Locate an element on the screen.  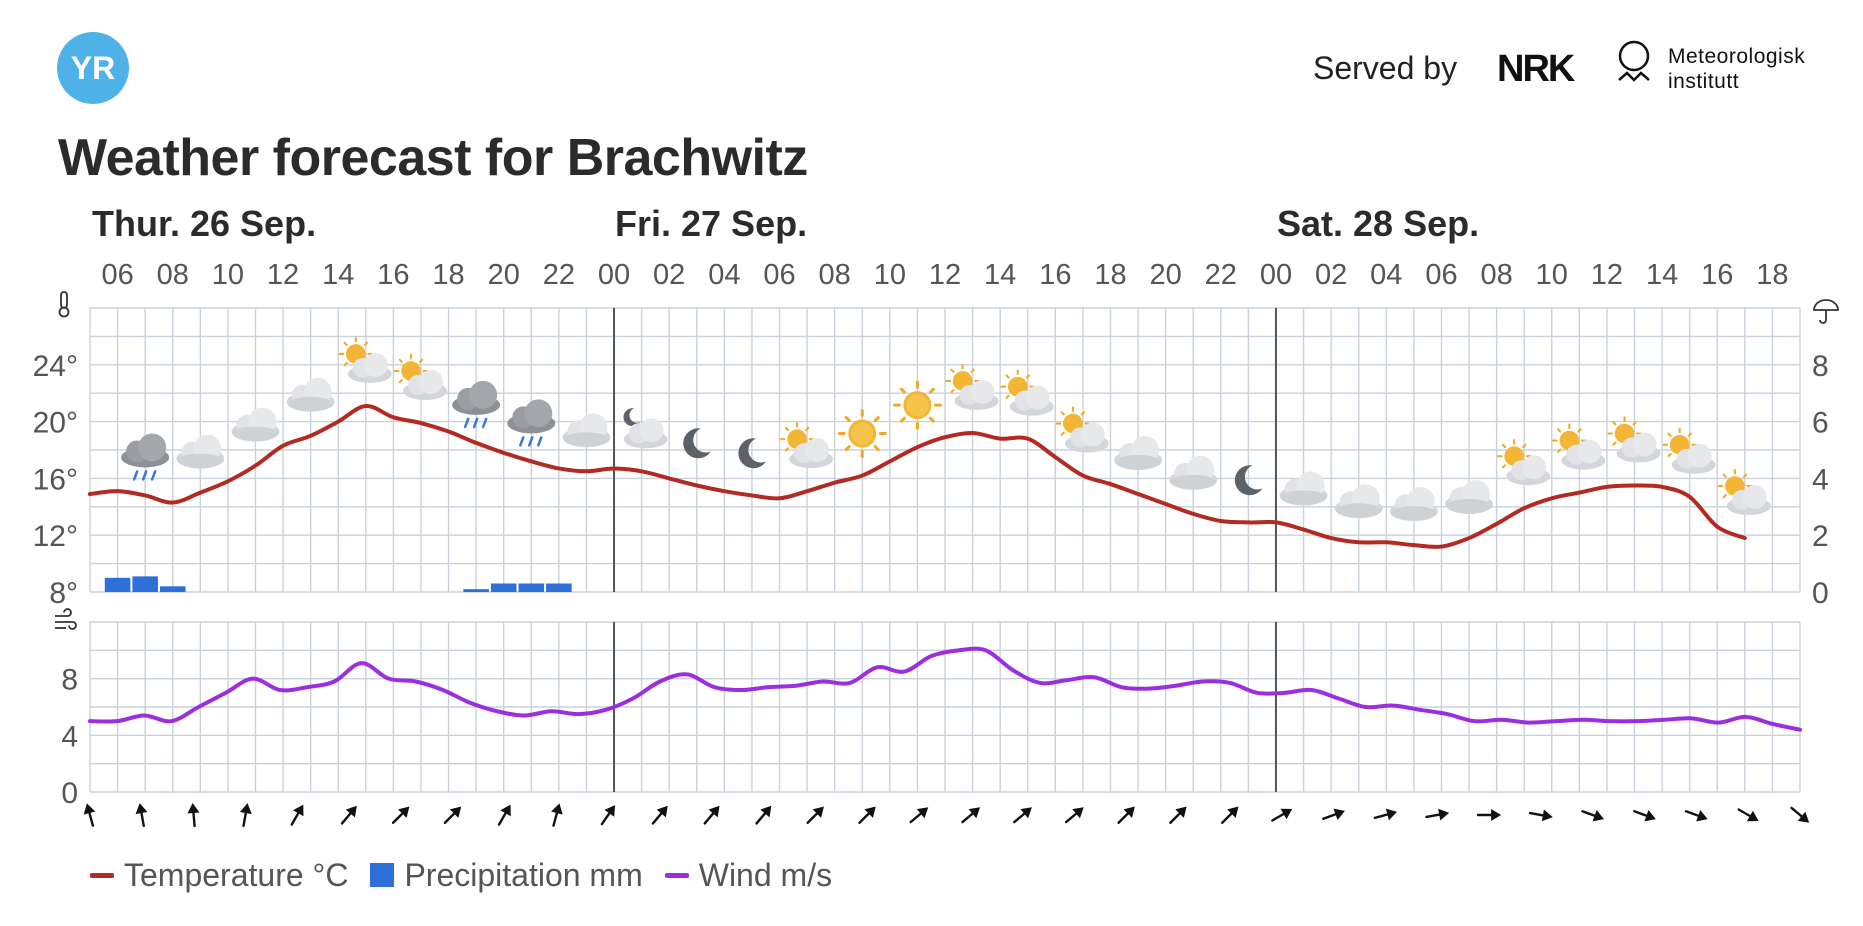
legend-precipitation: Precipitation mm is located at coordinates (506, 875).